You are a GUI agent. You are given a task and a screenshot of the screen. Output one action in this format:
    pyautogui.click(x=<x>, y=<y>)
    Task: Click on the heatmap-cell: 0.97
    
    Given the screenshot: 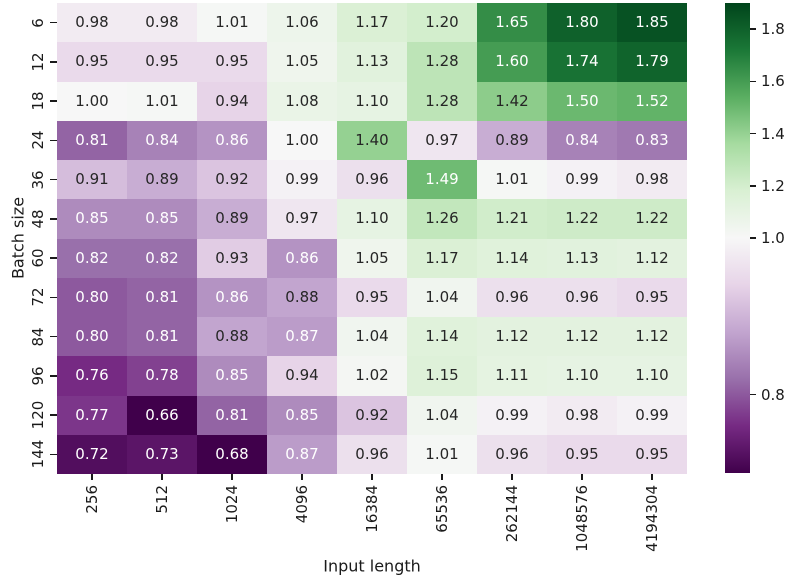 What is the action you would take?
    pyautogui.click(x=442, y=140)
    